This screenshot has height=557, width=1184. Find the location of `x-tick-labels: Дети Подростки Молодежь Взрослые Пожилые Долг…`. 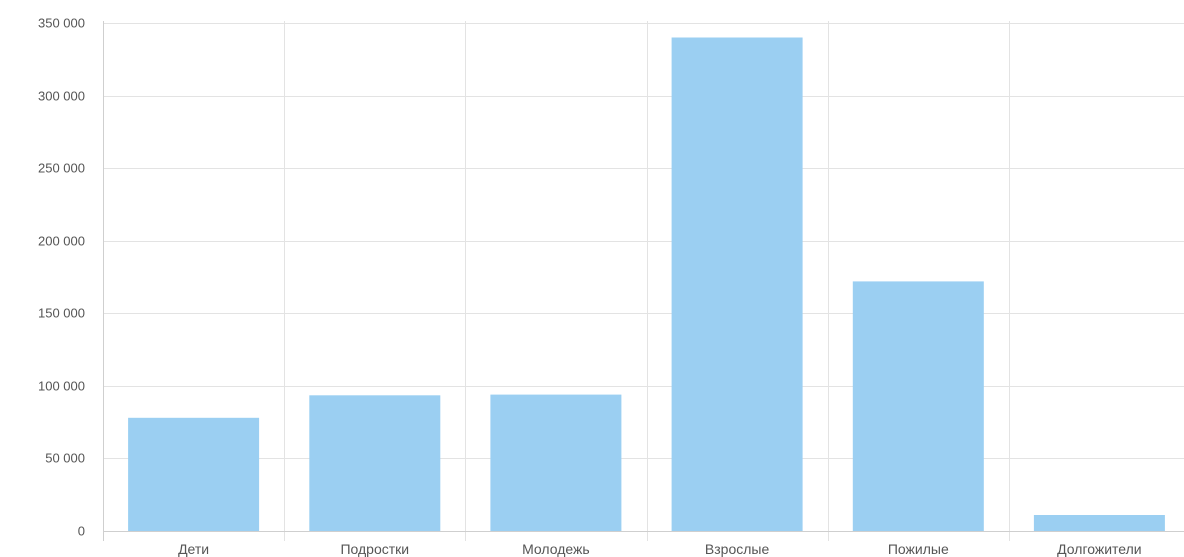

x-tick-labels: Дети Подростки Молодежь Взрослые Пожилые Долг… is located at coordinates (660, 549).